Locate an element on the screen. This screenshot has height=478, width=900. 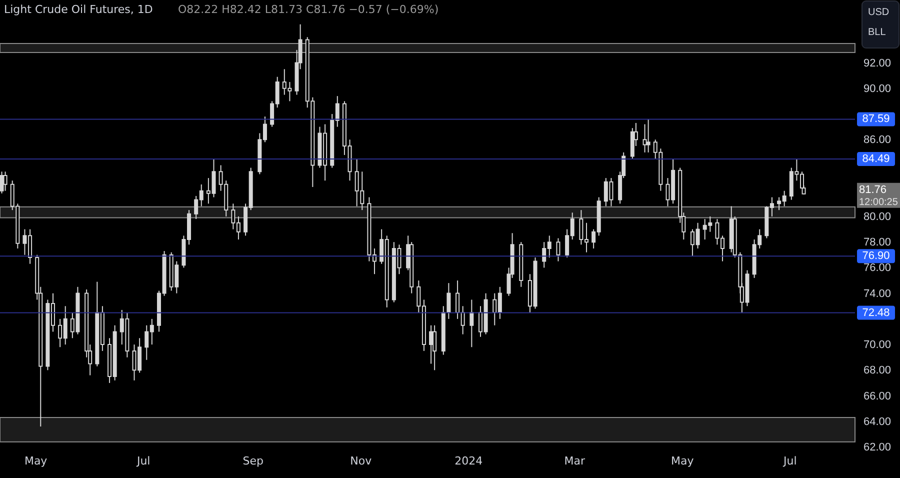
y-tick-label: 70.00 is located at coordinates (878, 345).